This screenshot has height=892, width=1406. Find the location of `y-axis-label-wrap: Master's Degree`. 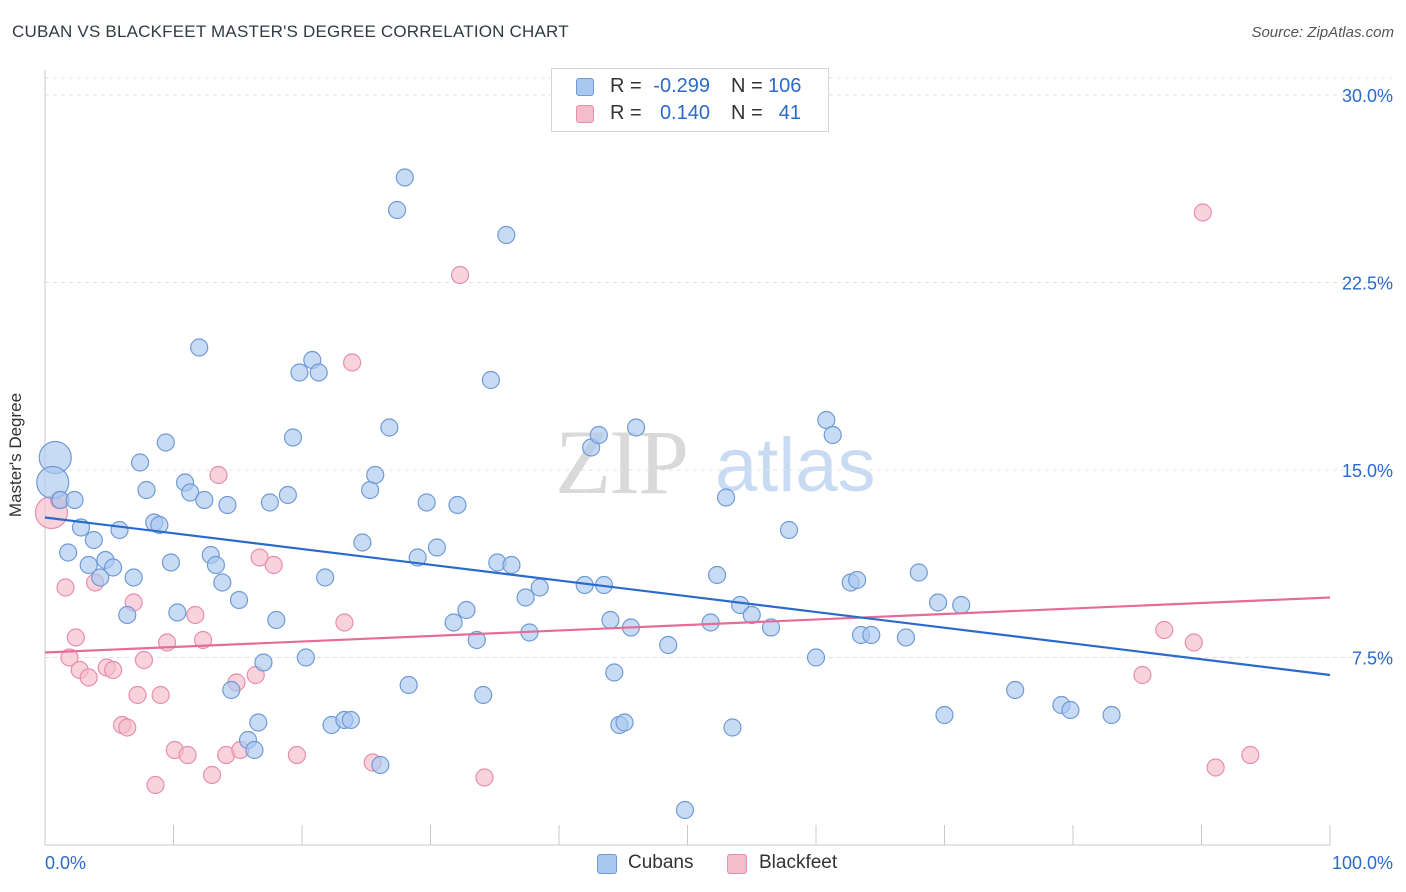

y-axis-label-wrap: Master's Degree is located at coordinates (21, 455).